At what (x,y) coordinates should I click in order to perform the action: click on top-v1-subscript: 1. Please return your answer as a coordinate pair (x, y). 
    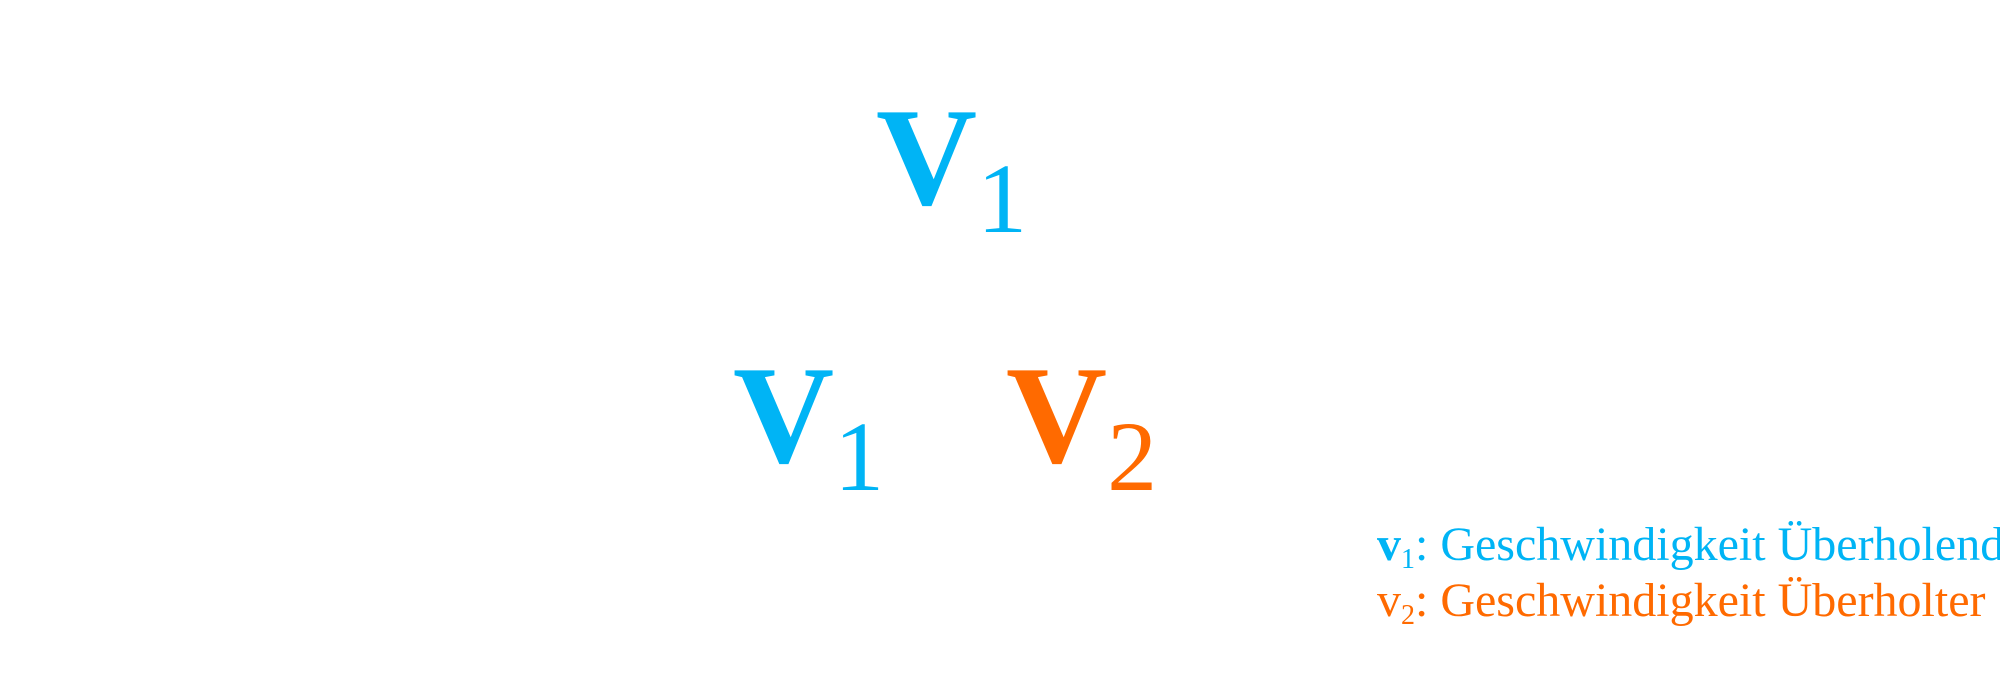
    Looking at the image, I should click on (1002, 198).